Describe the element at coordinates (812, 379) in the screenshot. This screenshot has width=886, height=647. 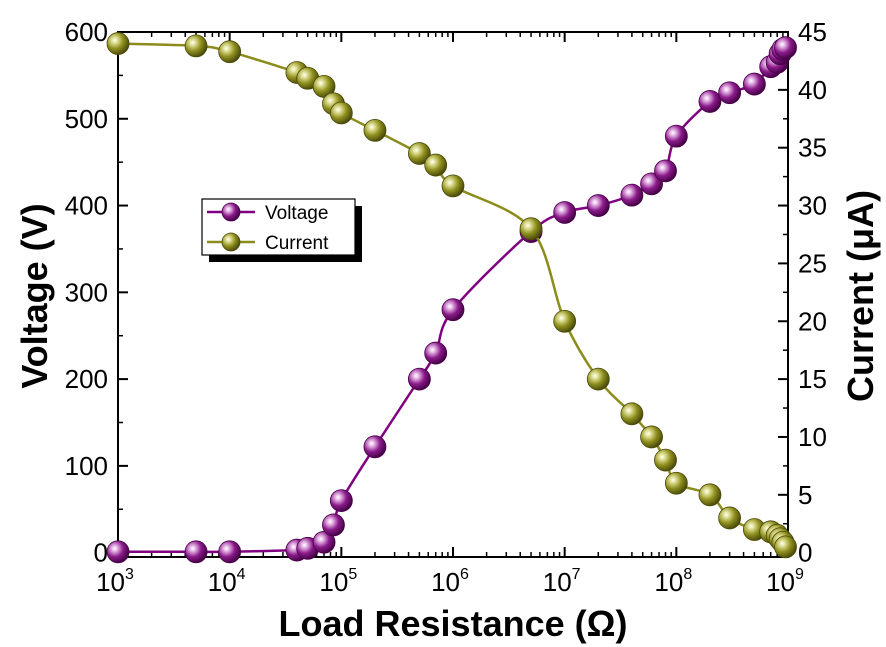
I see `y2-tick-label: 15` at that location.